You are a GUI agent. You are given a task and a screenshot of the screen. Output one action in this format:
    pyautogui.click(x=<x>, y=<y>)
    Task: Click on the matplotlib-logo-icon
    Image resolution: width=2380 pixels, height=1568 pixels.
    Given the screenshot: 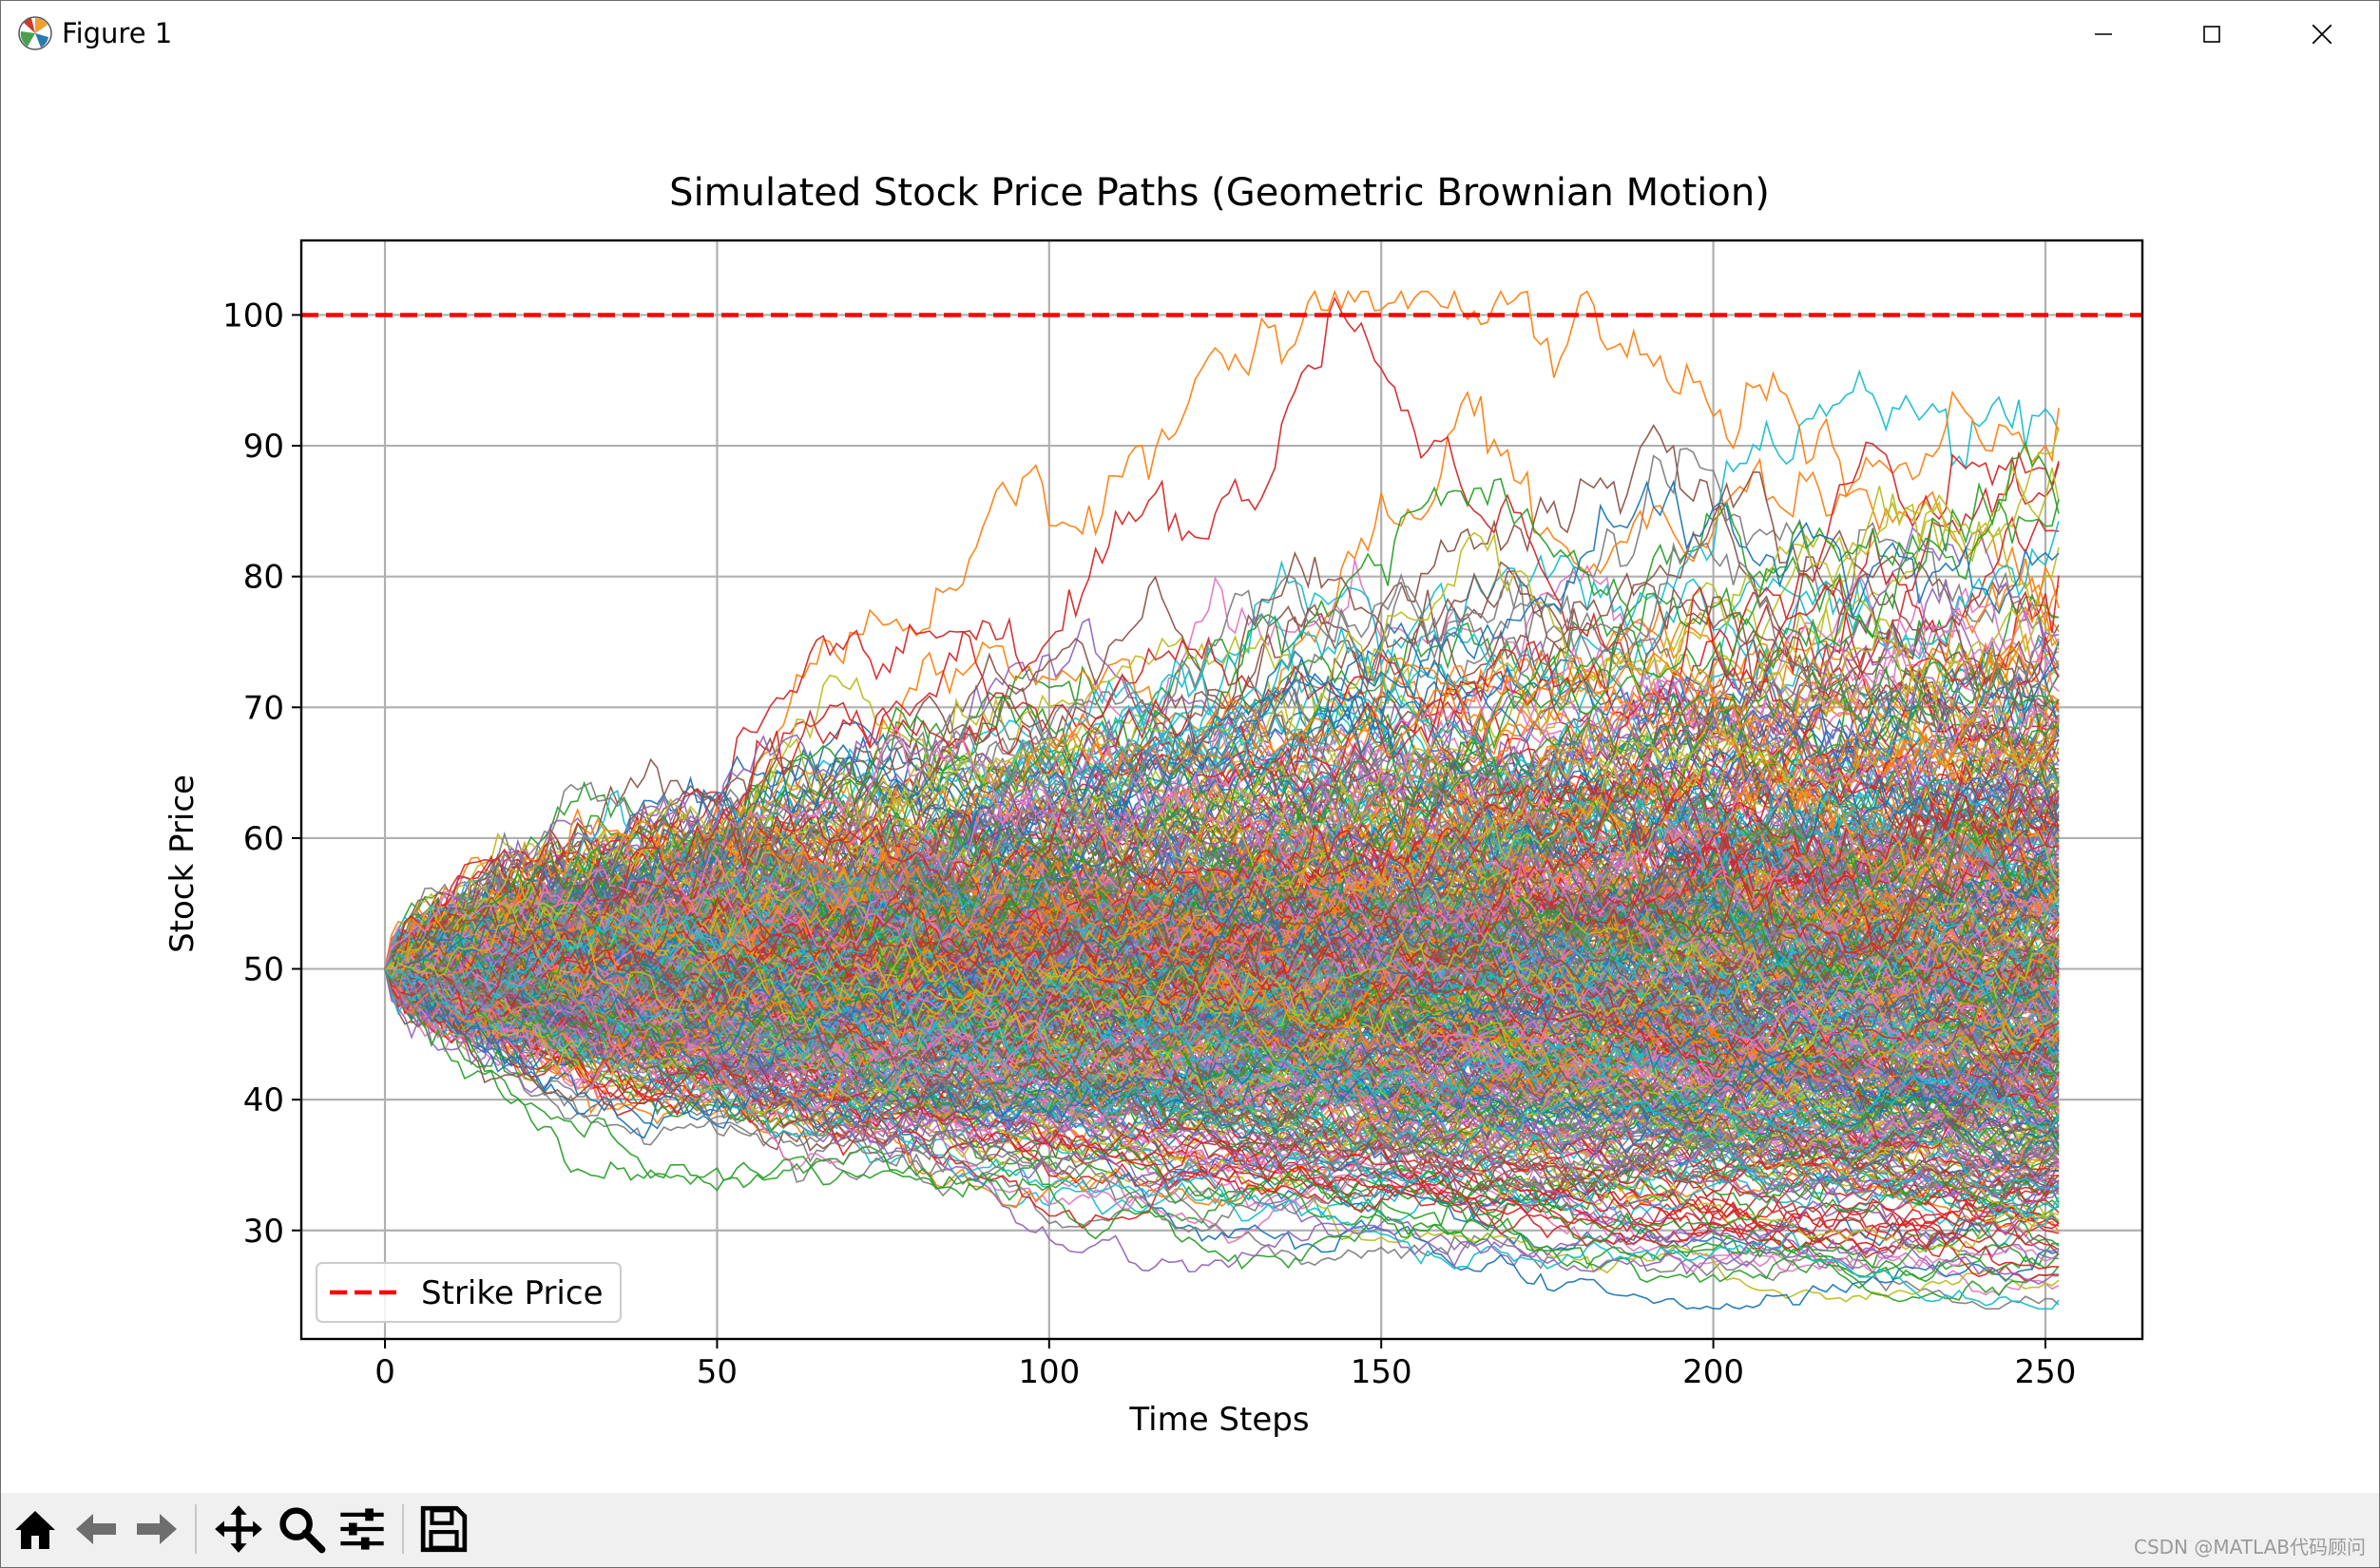 What is the action you would take?
    pyautogui.click(x=35, y=33)
    